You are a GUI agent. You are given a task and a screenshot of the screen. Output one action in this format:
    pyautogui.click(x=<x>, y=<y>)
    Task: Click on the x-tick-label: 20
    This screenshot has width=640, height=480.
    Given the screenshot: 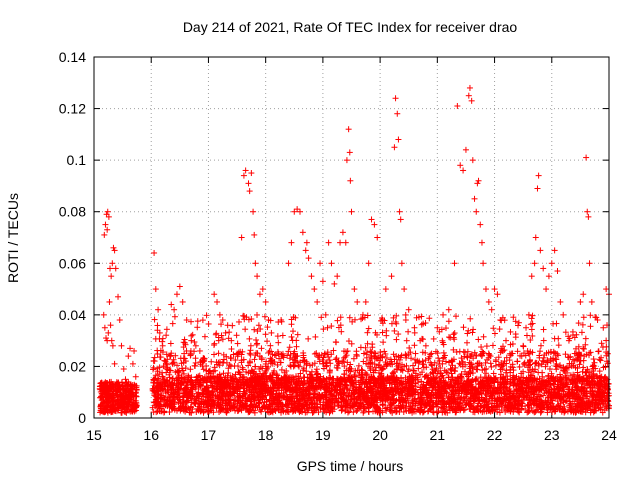 What is the action you would take?
    pyautogui.click(x=380, y=435)
    